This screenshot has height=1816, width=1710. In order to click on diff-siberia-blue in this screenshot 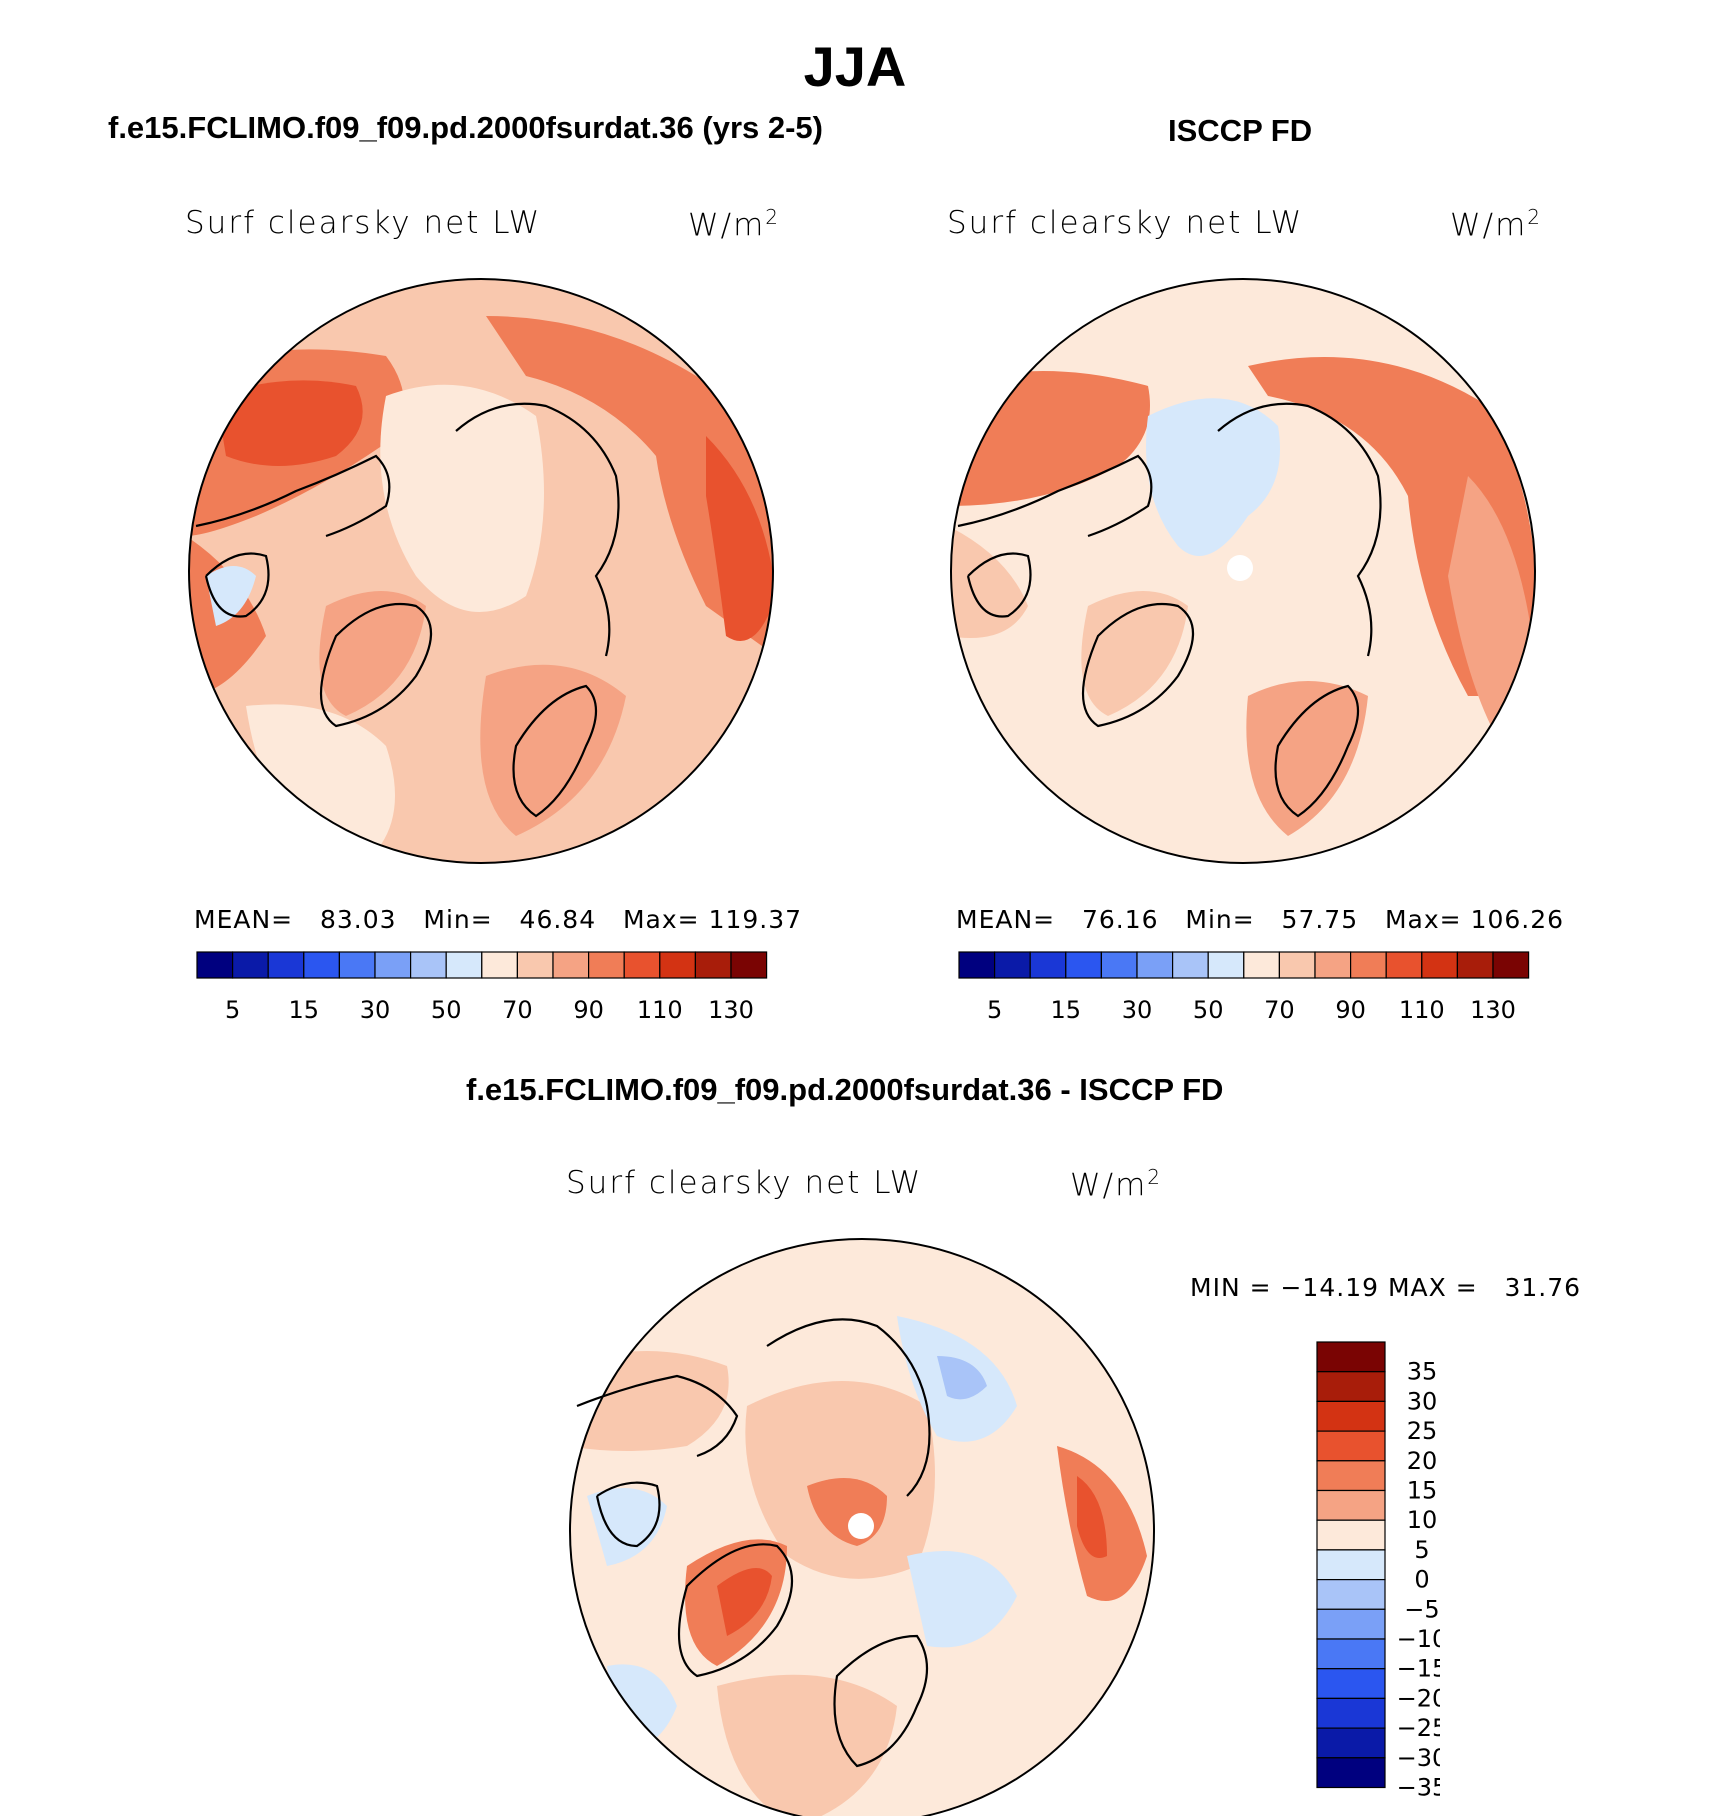, I will do `click(962, 1378)`.